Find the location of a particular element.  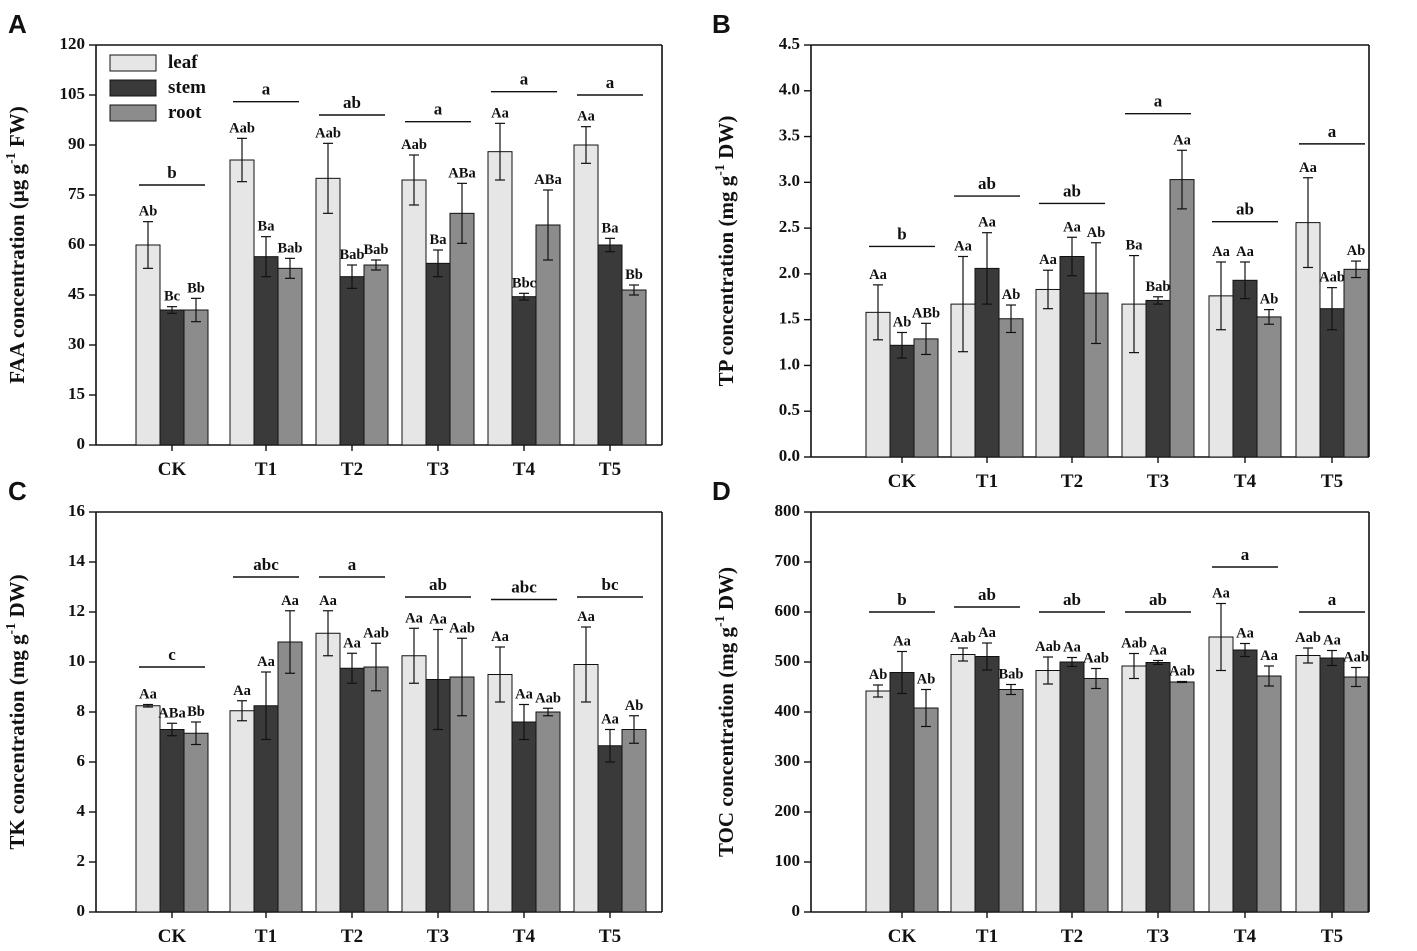

legend-swatch-leaf is located at coordinates (133, 63).